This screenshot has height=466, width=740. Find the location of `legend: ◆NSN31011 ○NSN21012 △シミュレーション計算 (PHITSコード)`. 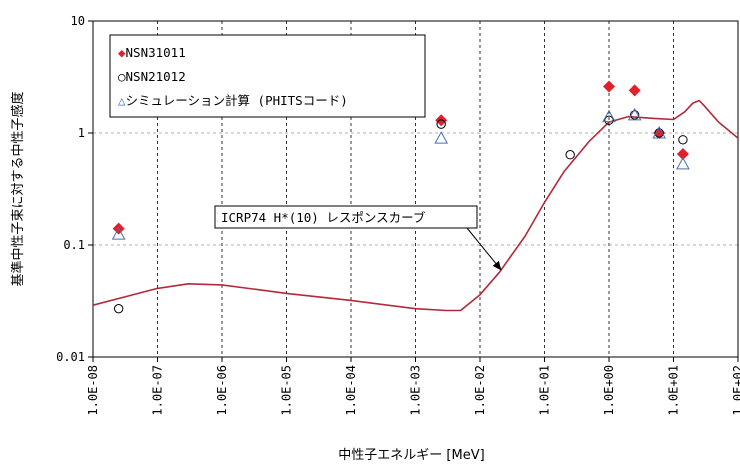

legend: ◆NSN31011 ○NSN21012 △シミュレーション計算 (PHITSコード) is located at coordinates (267, 76).